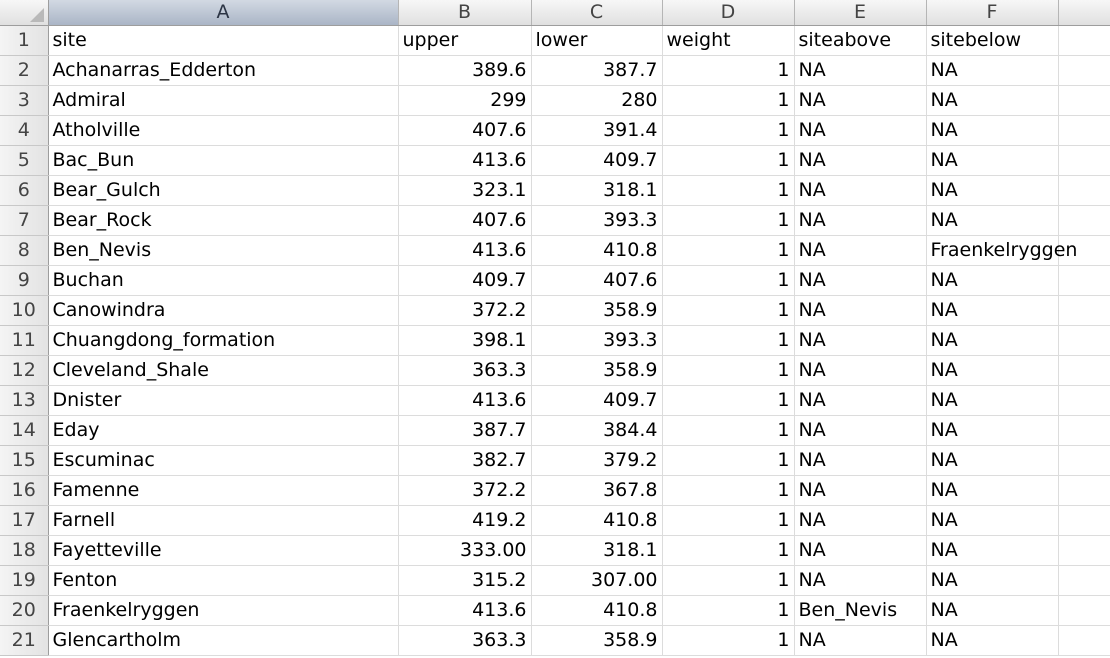 The image size is (1110, 658). I want to click on column-header-c: C, so click(597, 13).